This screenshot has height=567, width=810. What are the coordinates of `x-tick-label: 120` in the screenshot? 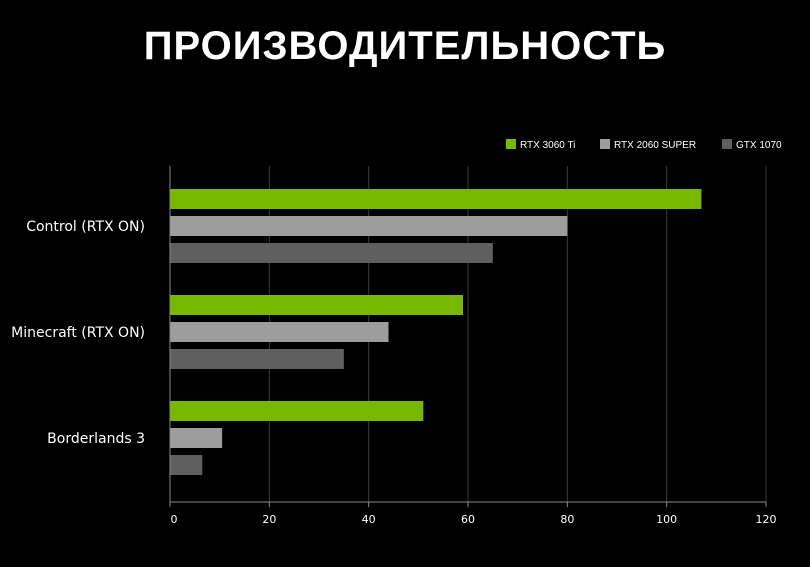 It's located at (766, 519).